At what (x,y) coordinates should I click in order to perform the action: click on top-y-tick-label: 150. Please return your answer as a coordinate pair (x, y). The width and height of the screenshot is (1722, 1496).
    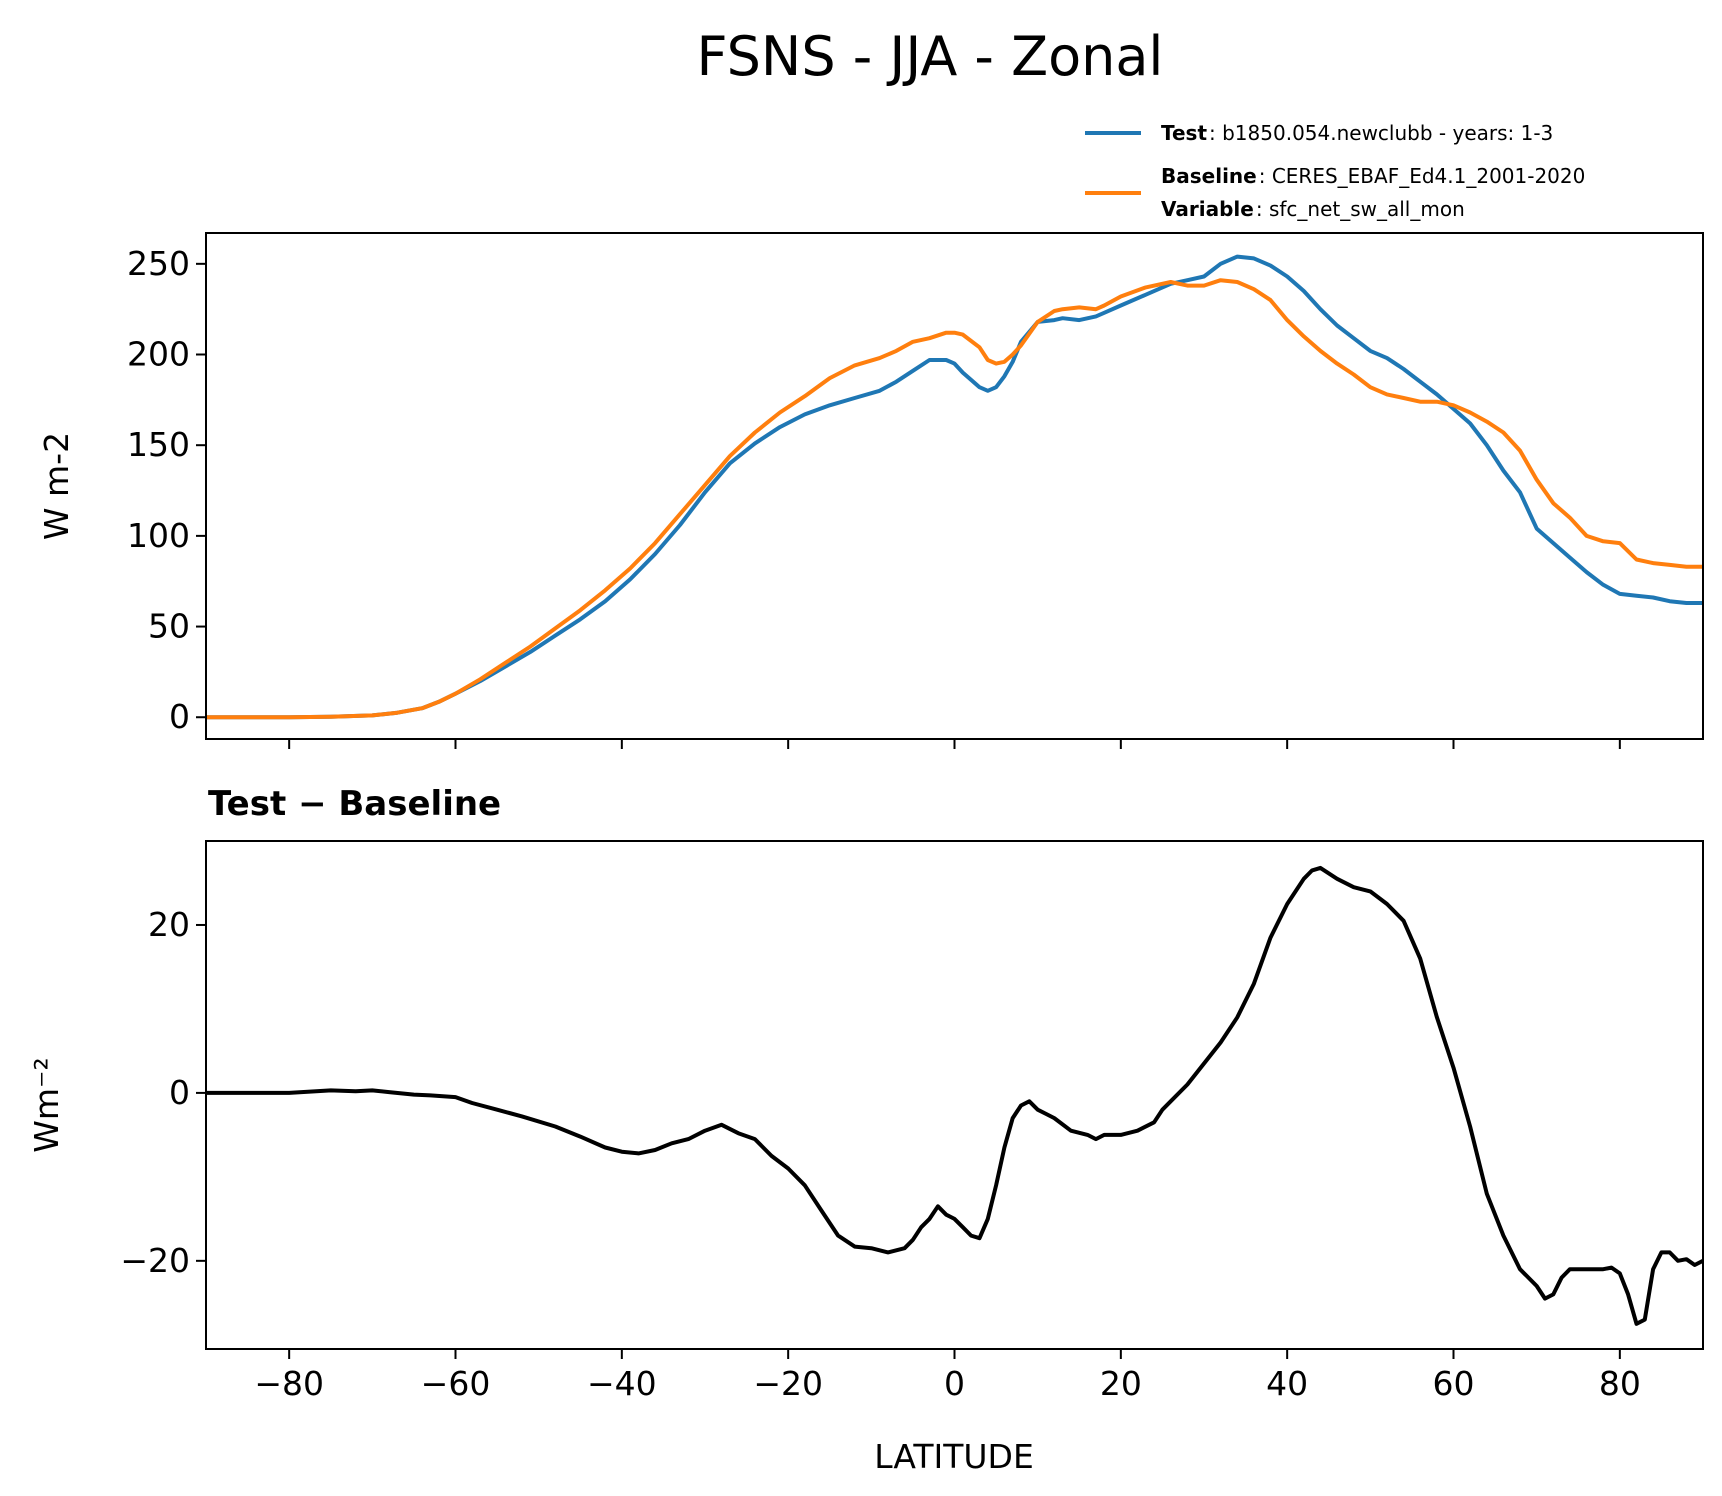
    Looking at the image, I should click on (158, 444).